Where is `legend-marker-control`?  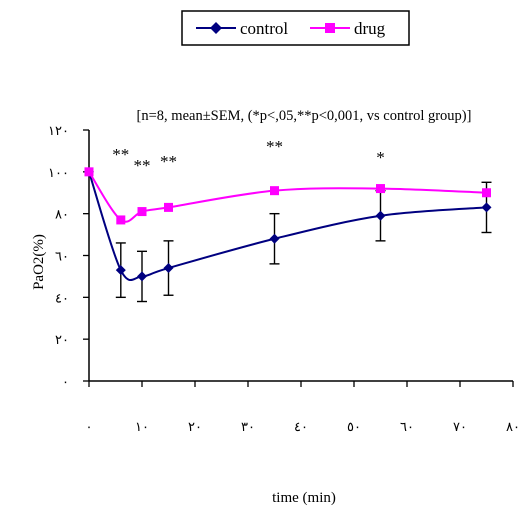 legend-marker-control is located at coordinates (216, 28).